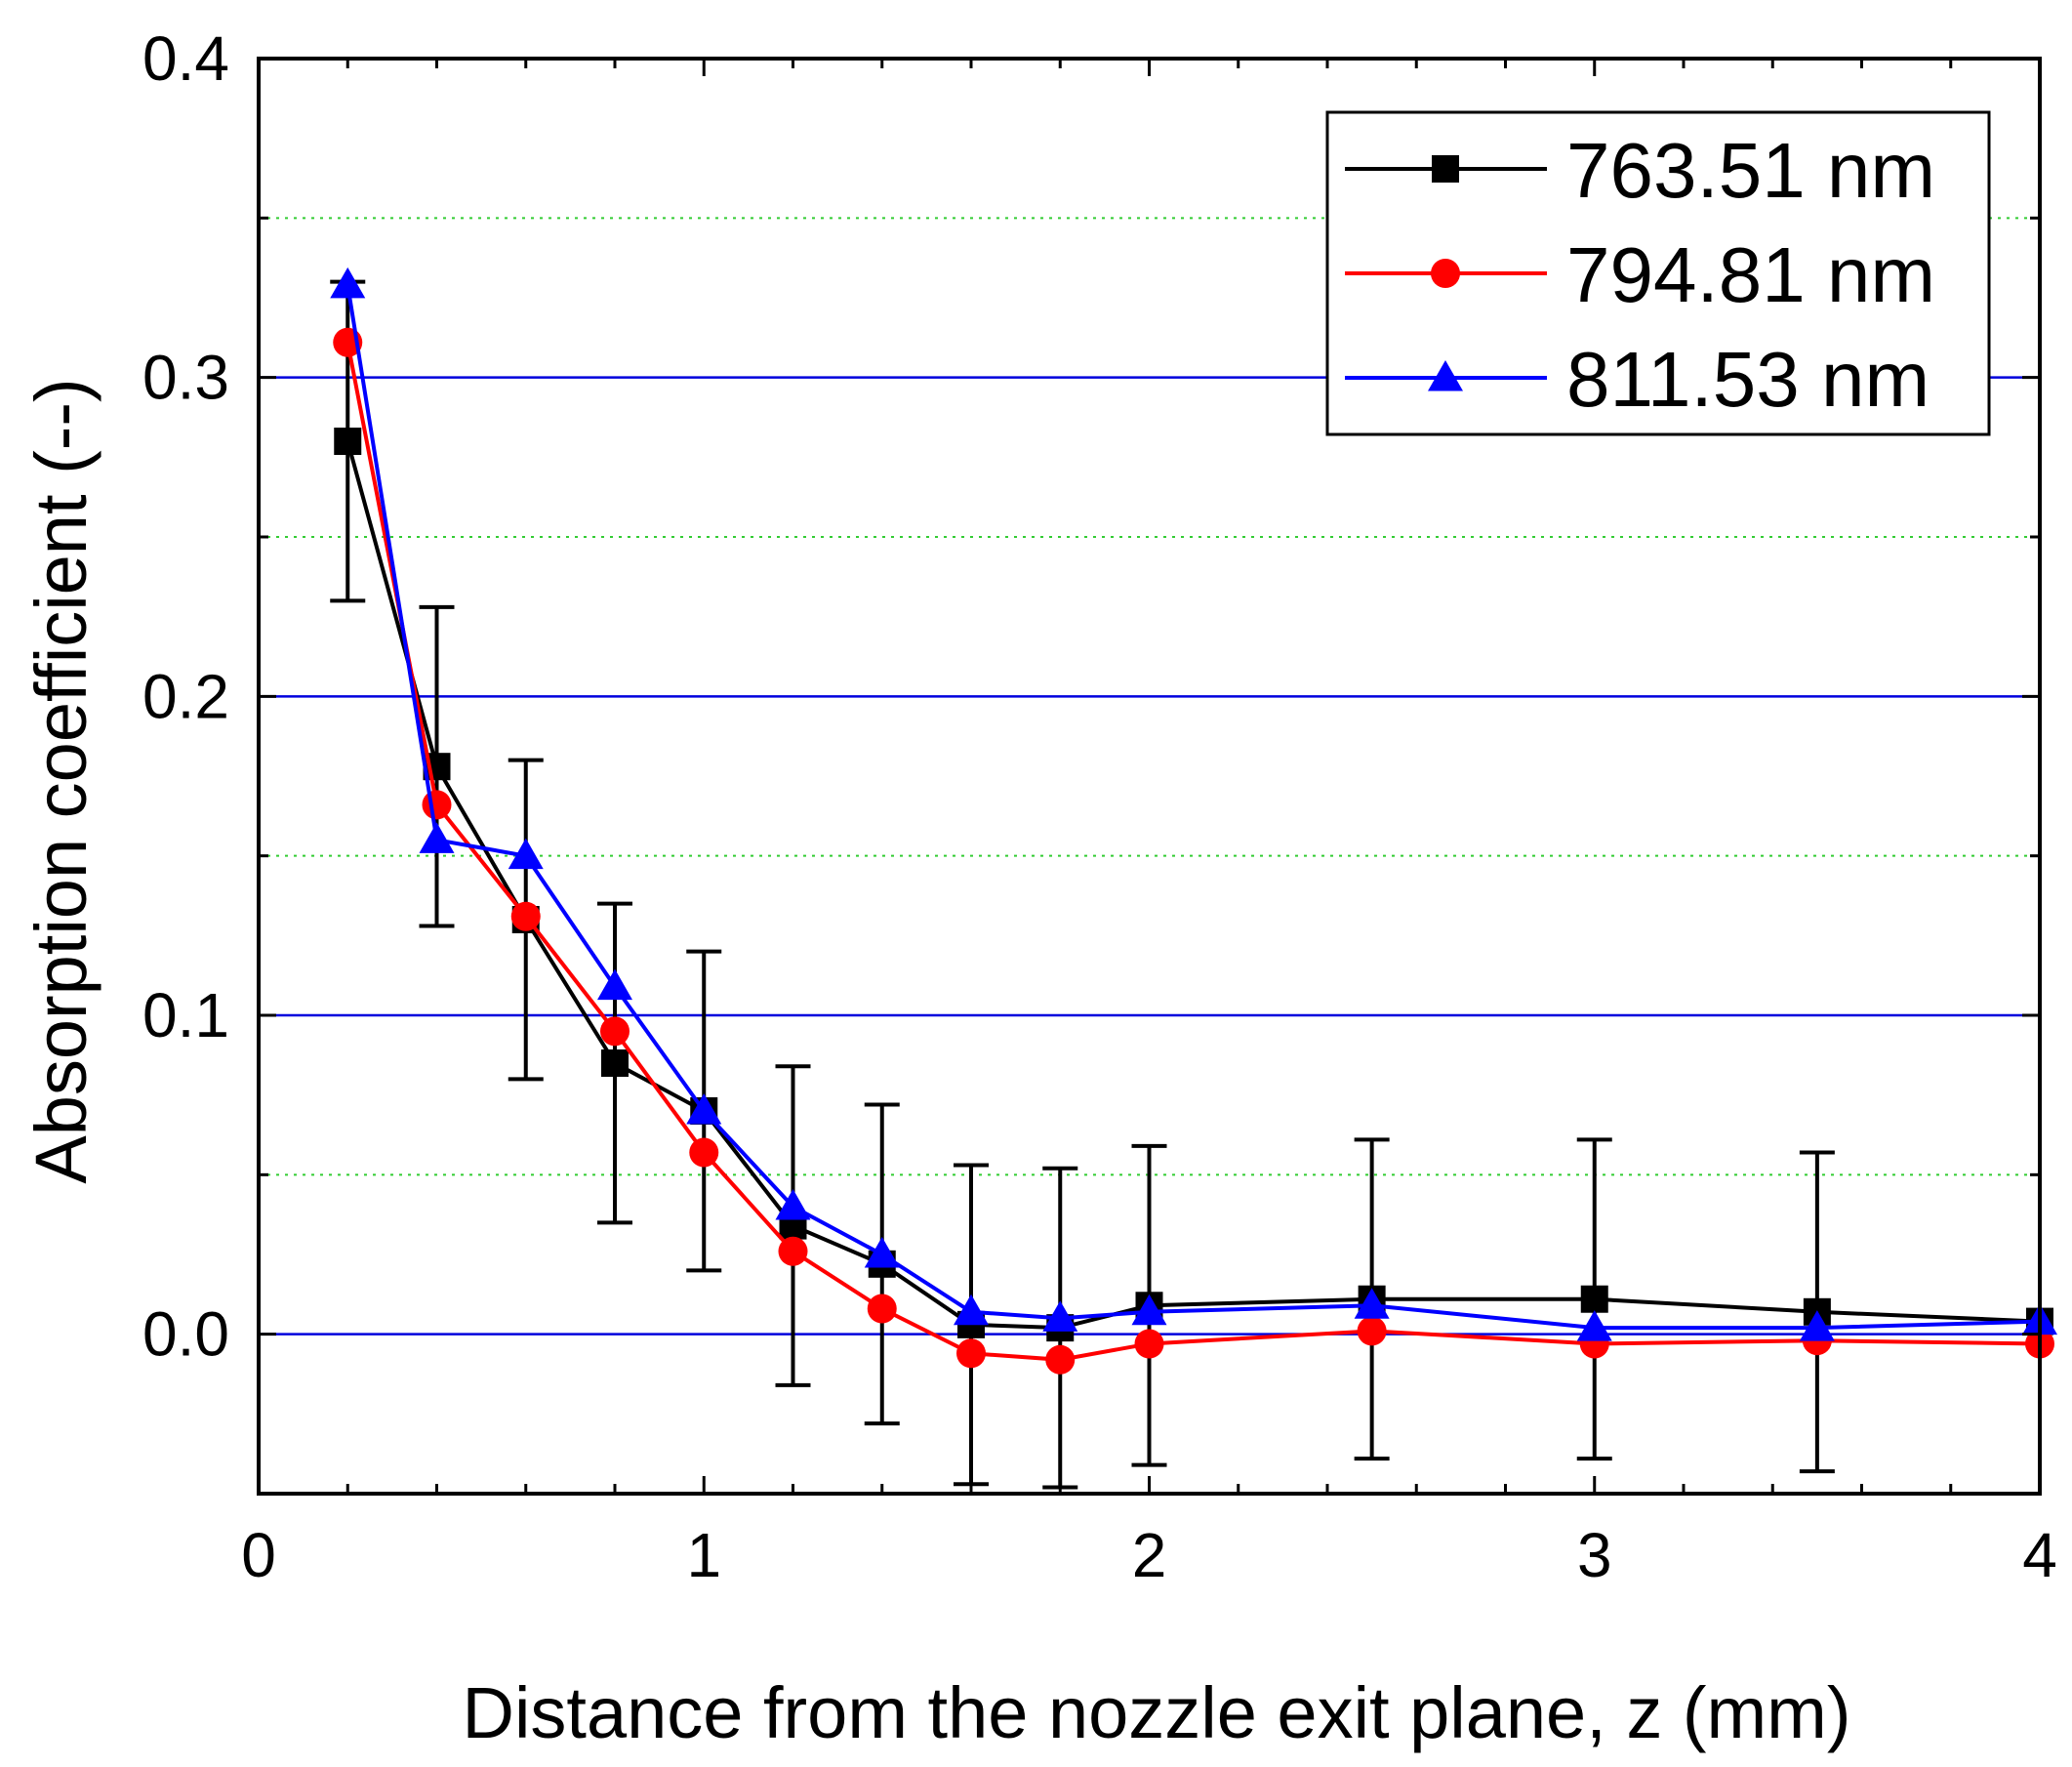 The height and width of the screenshot is (1767, 2072). I want to click on legend-label: 763.51 nm, so click(1750, 170).